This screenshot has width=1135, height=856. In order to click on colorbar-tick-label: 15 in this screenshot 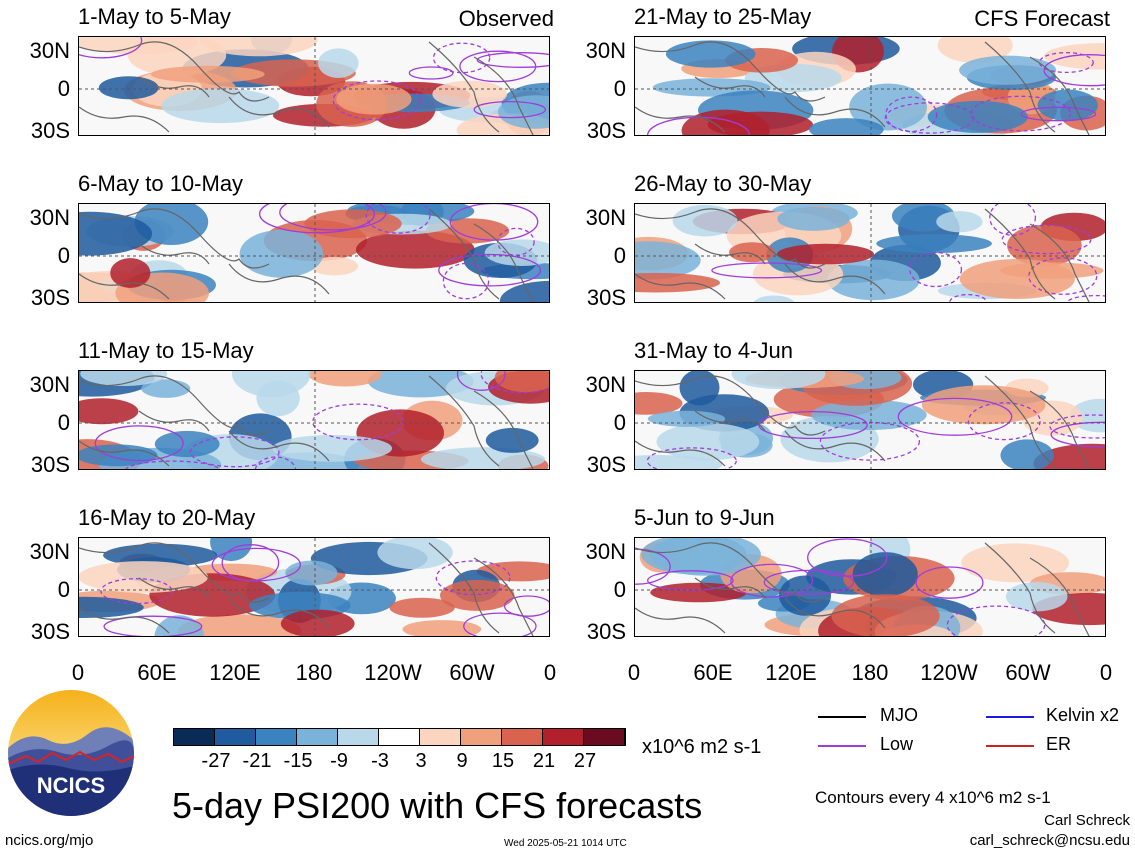, I will do `click(503, 761)`.